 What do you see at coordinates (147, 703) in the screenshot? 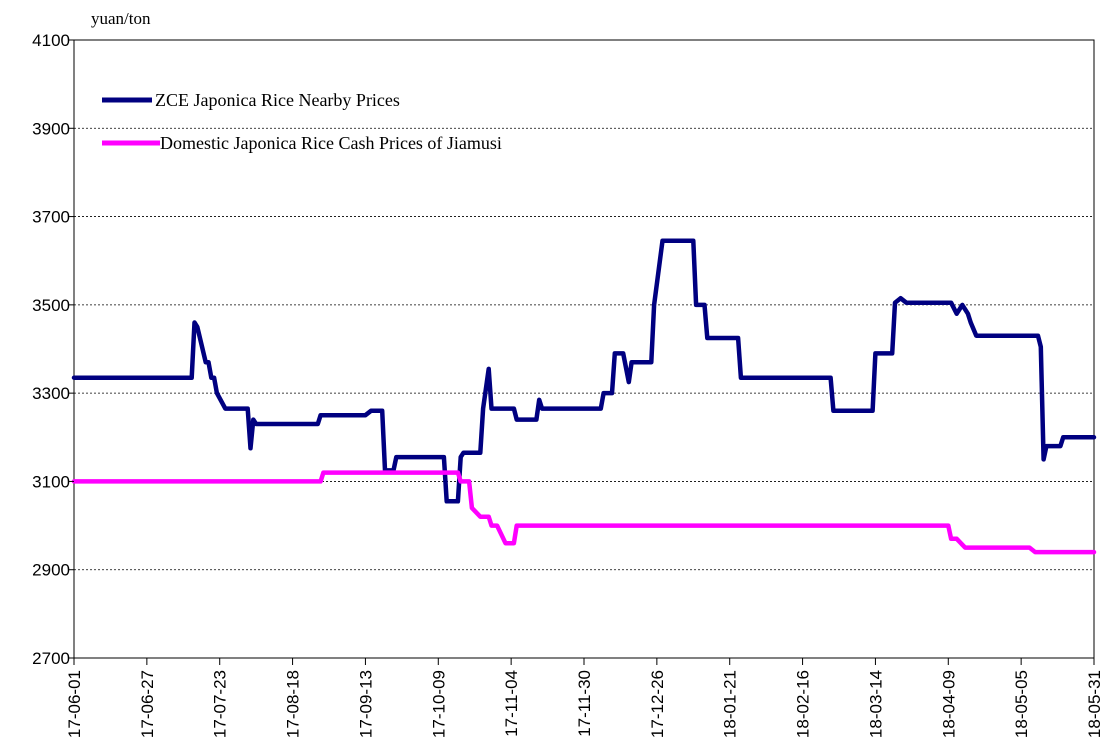
I see `x-tick-label-17-06-27: 17-06-27` at bounding box center [147, 703].